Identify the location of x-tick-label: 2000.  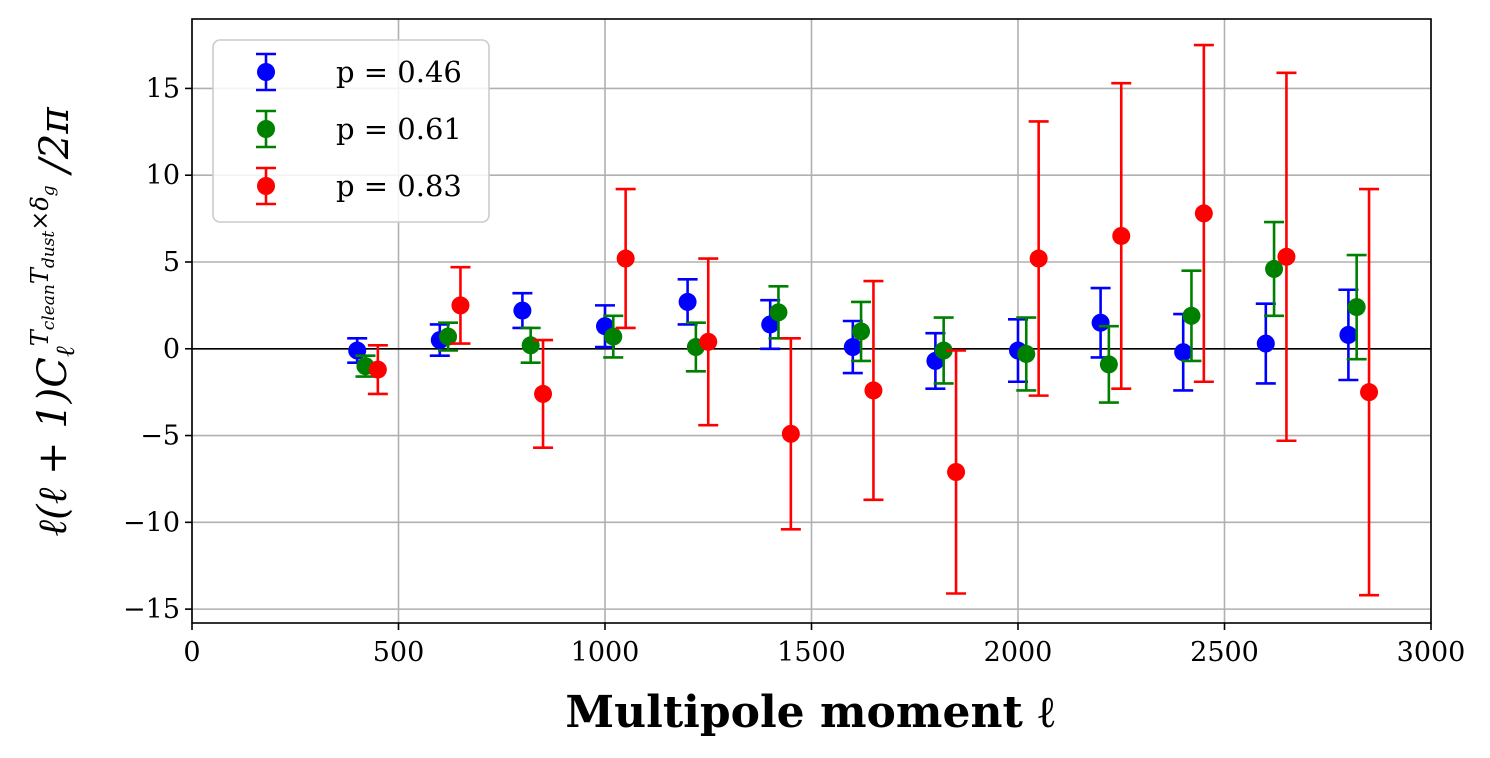
(1018, 652).